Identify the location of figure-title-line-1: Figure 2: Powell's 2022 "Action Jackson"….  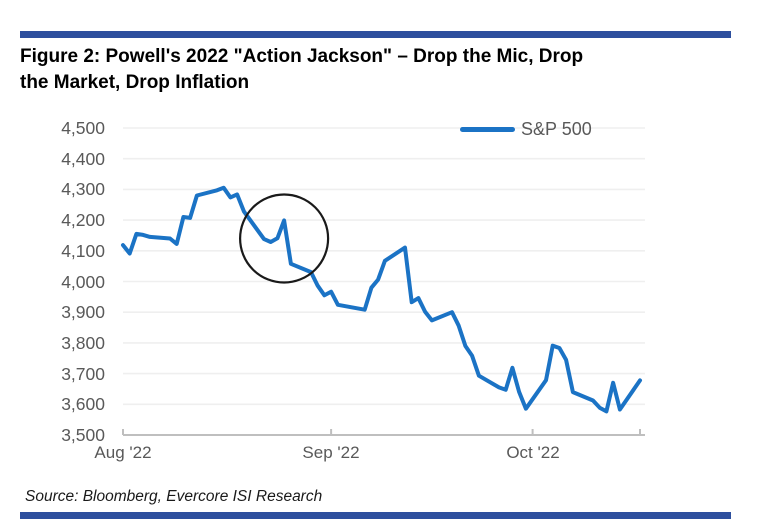
(302, 56).